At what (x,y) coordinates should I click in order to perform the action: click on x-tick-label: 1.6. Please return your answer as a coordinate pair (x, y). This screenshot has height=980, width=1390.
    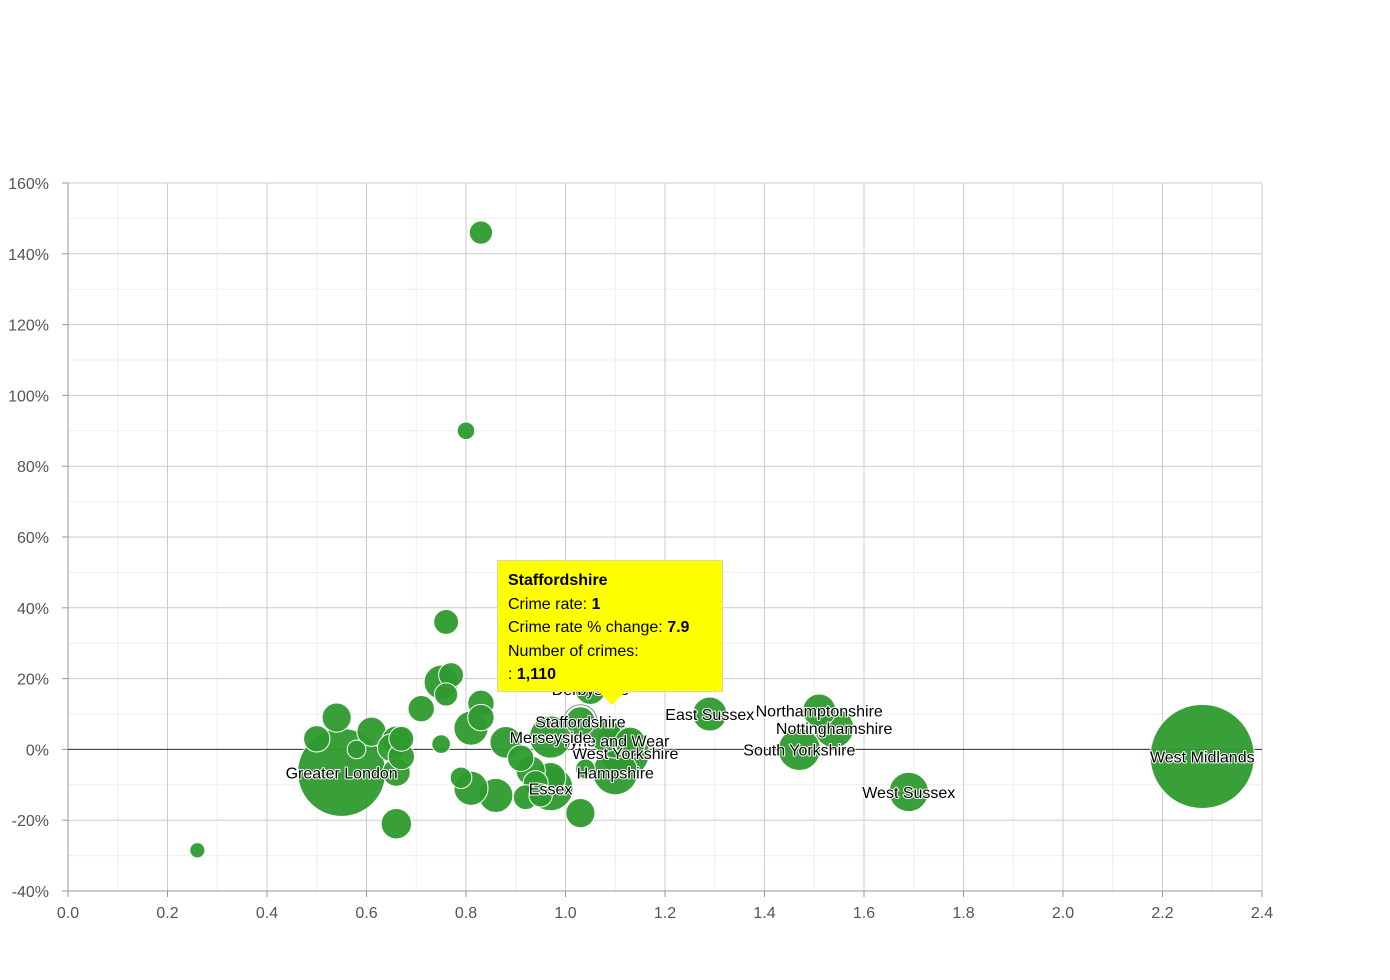
    Looking at the image, I should click on (864, 913).